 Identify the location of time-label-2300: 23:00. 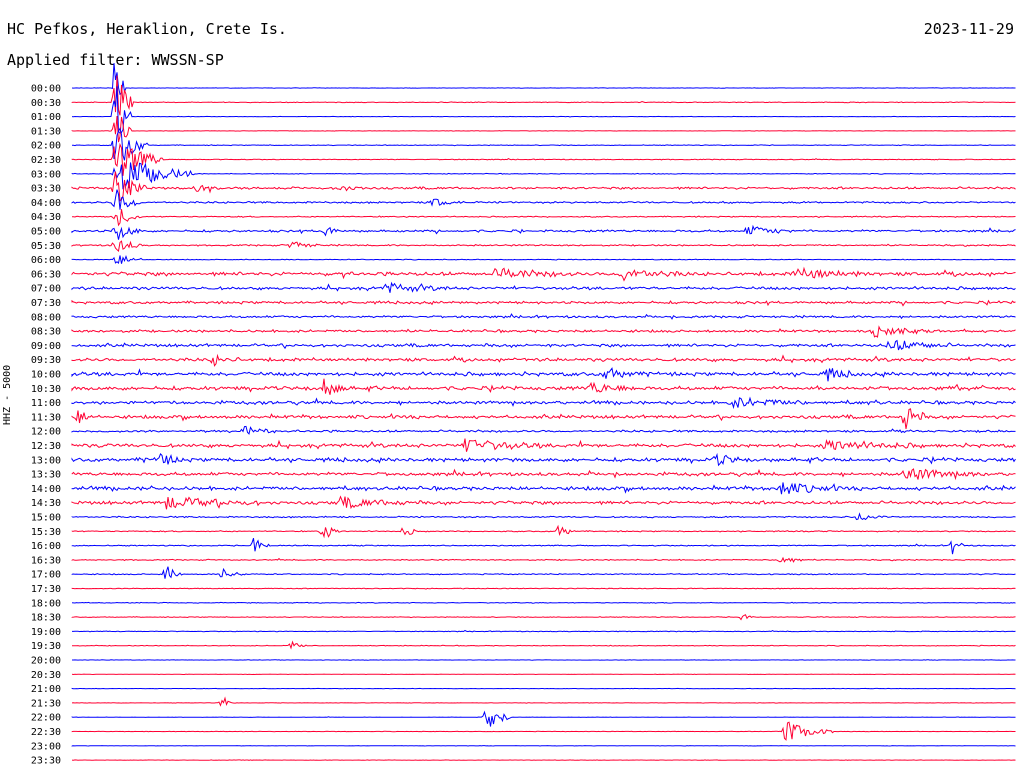
(46, 746).